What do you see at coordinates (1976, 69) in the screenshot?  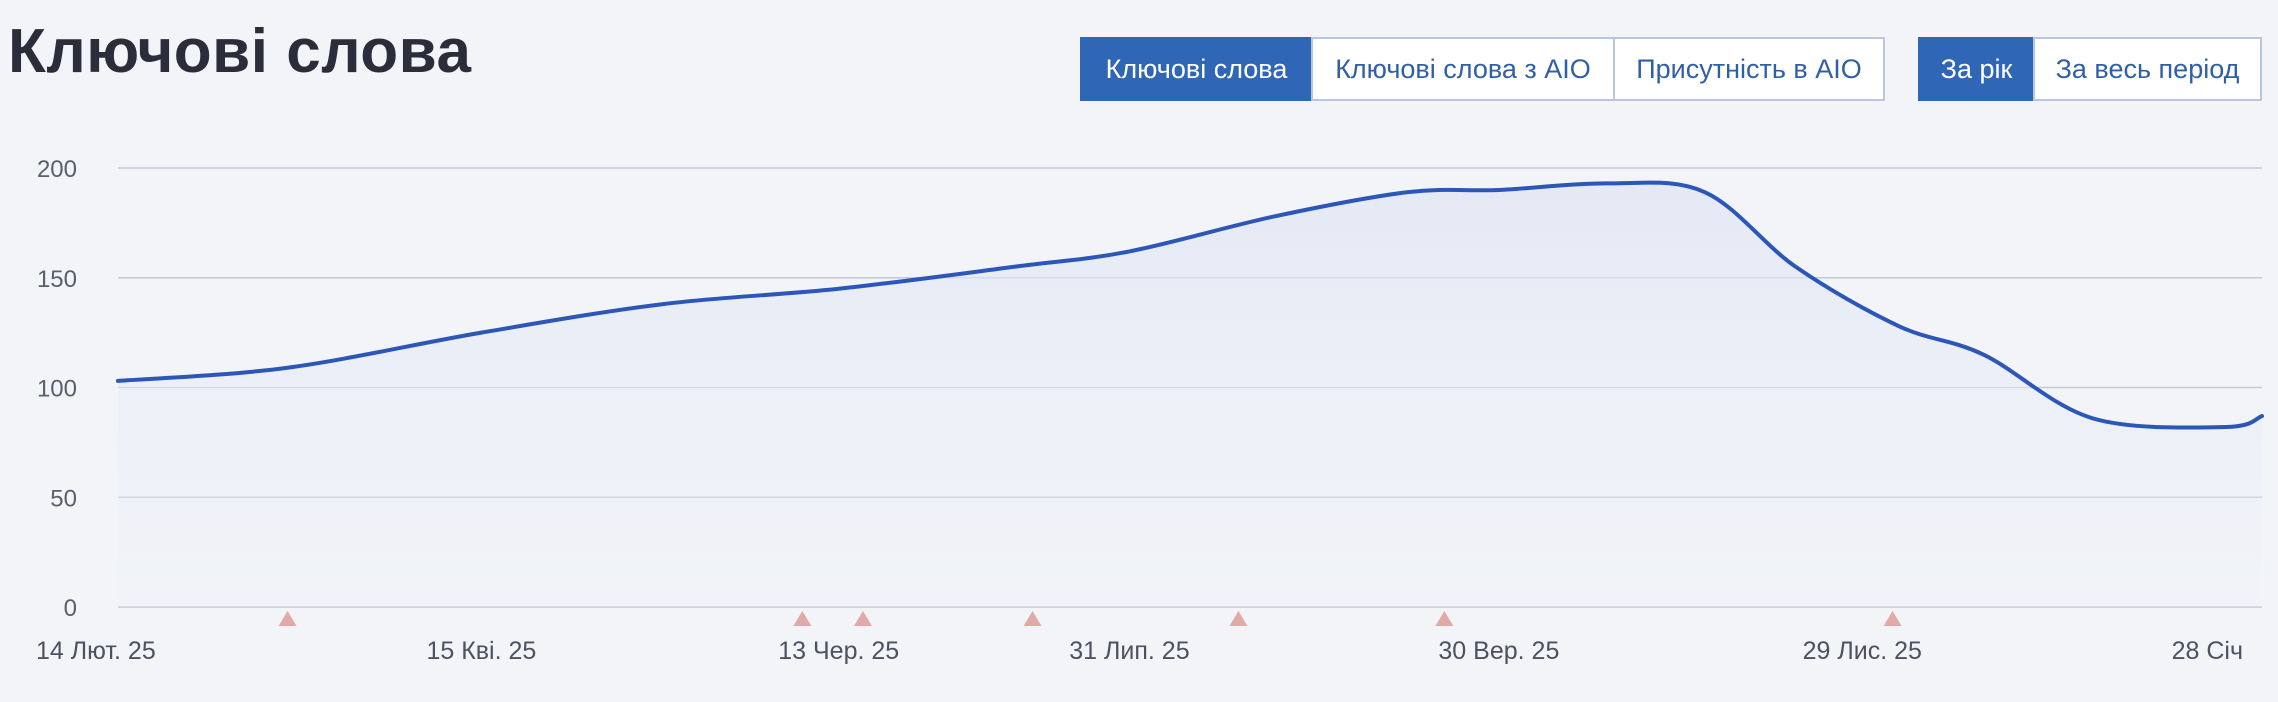 I see `period-year-button: За рік` at bounding box center [1976, 69].